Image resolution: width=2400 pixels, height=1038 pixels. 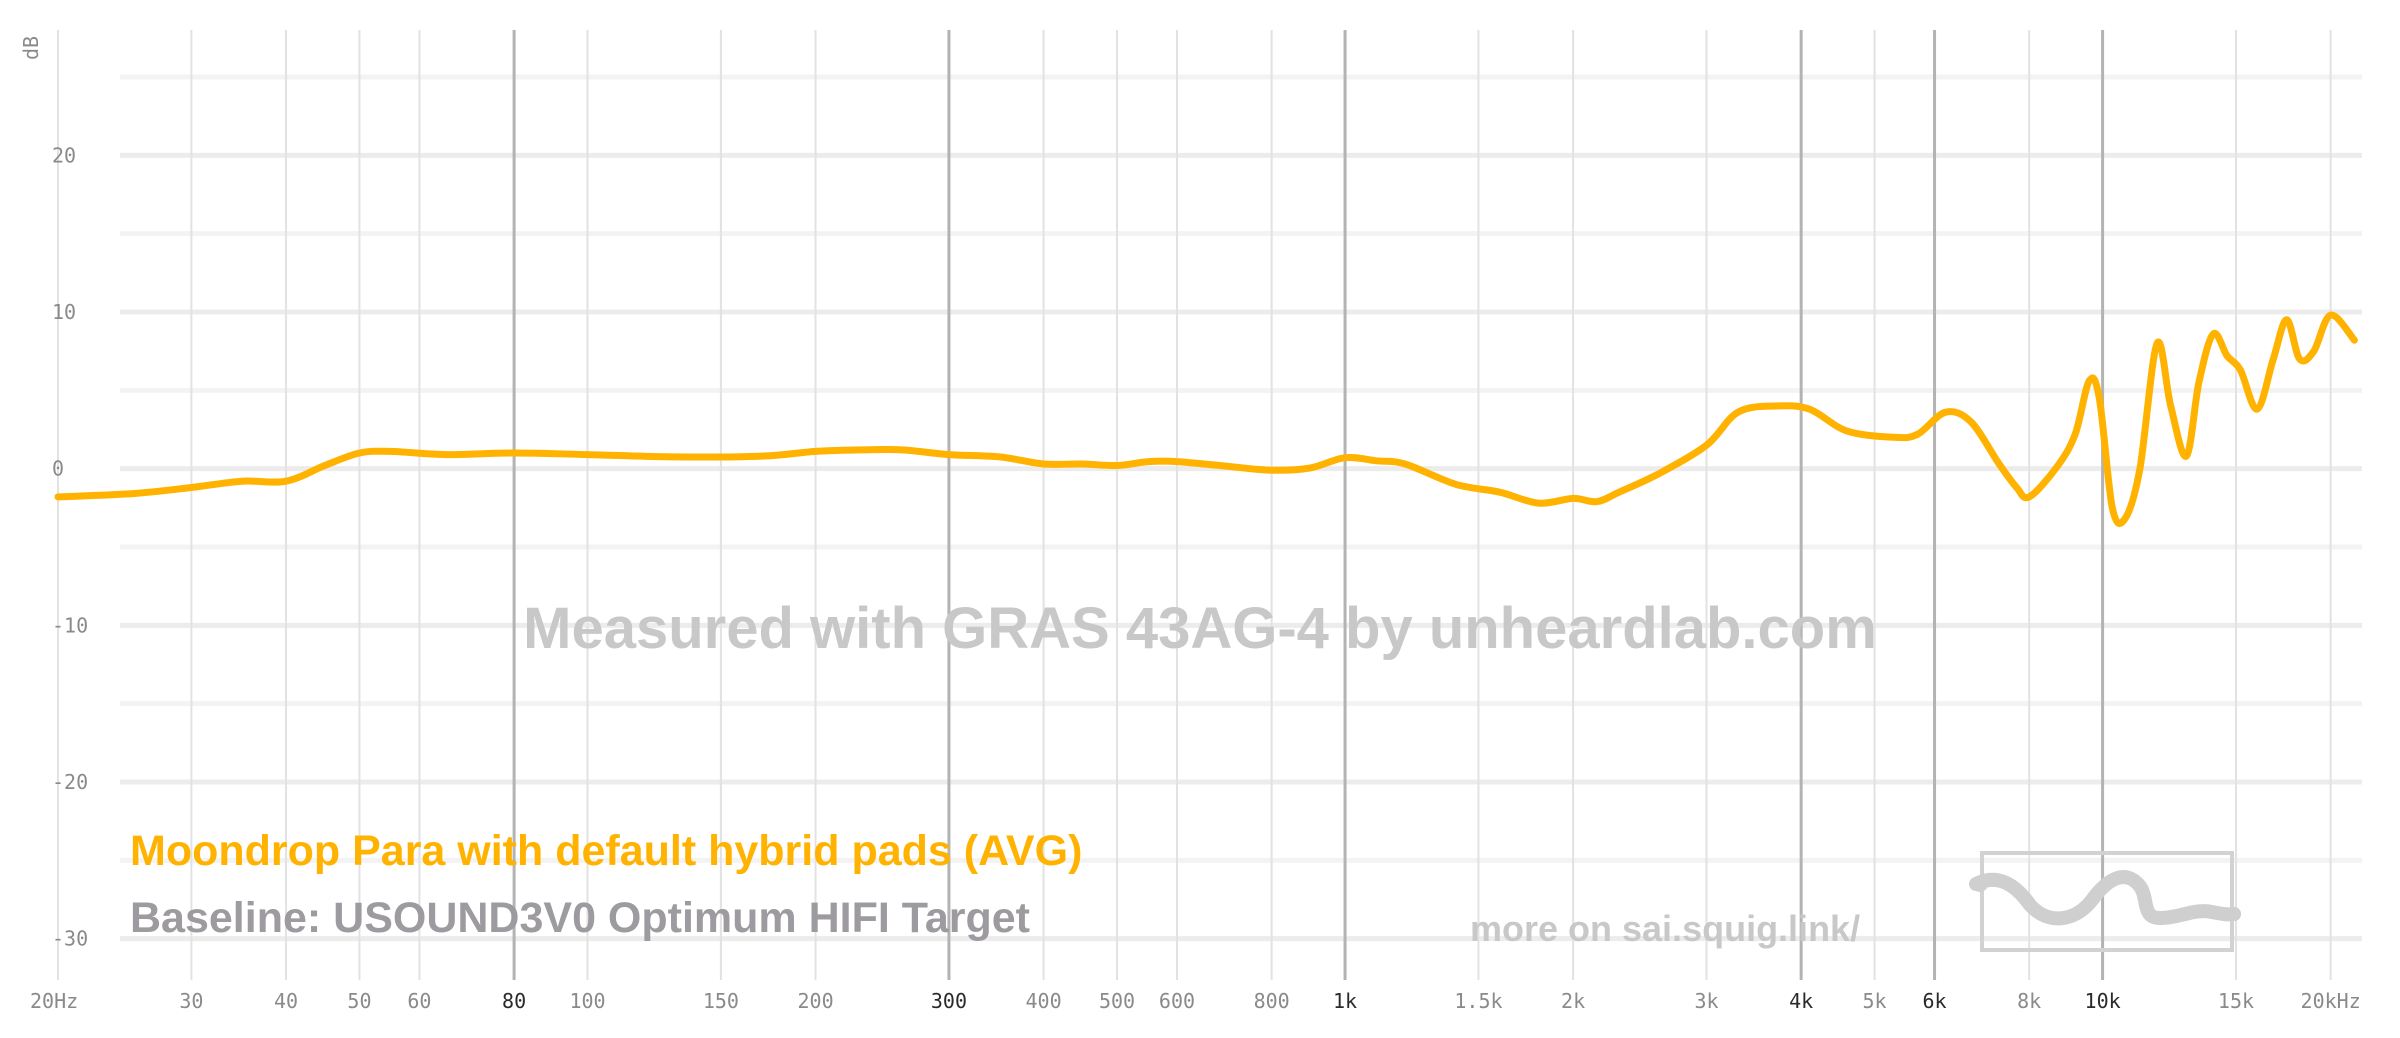 What do you see at coordinates (1934, 1001) in the screenshot?
I see `x-tick-label-6k: 6k` at bounding box center [1934, 1001].